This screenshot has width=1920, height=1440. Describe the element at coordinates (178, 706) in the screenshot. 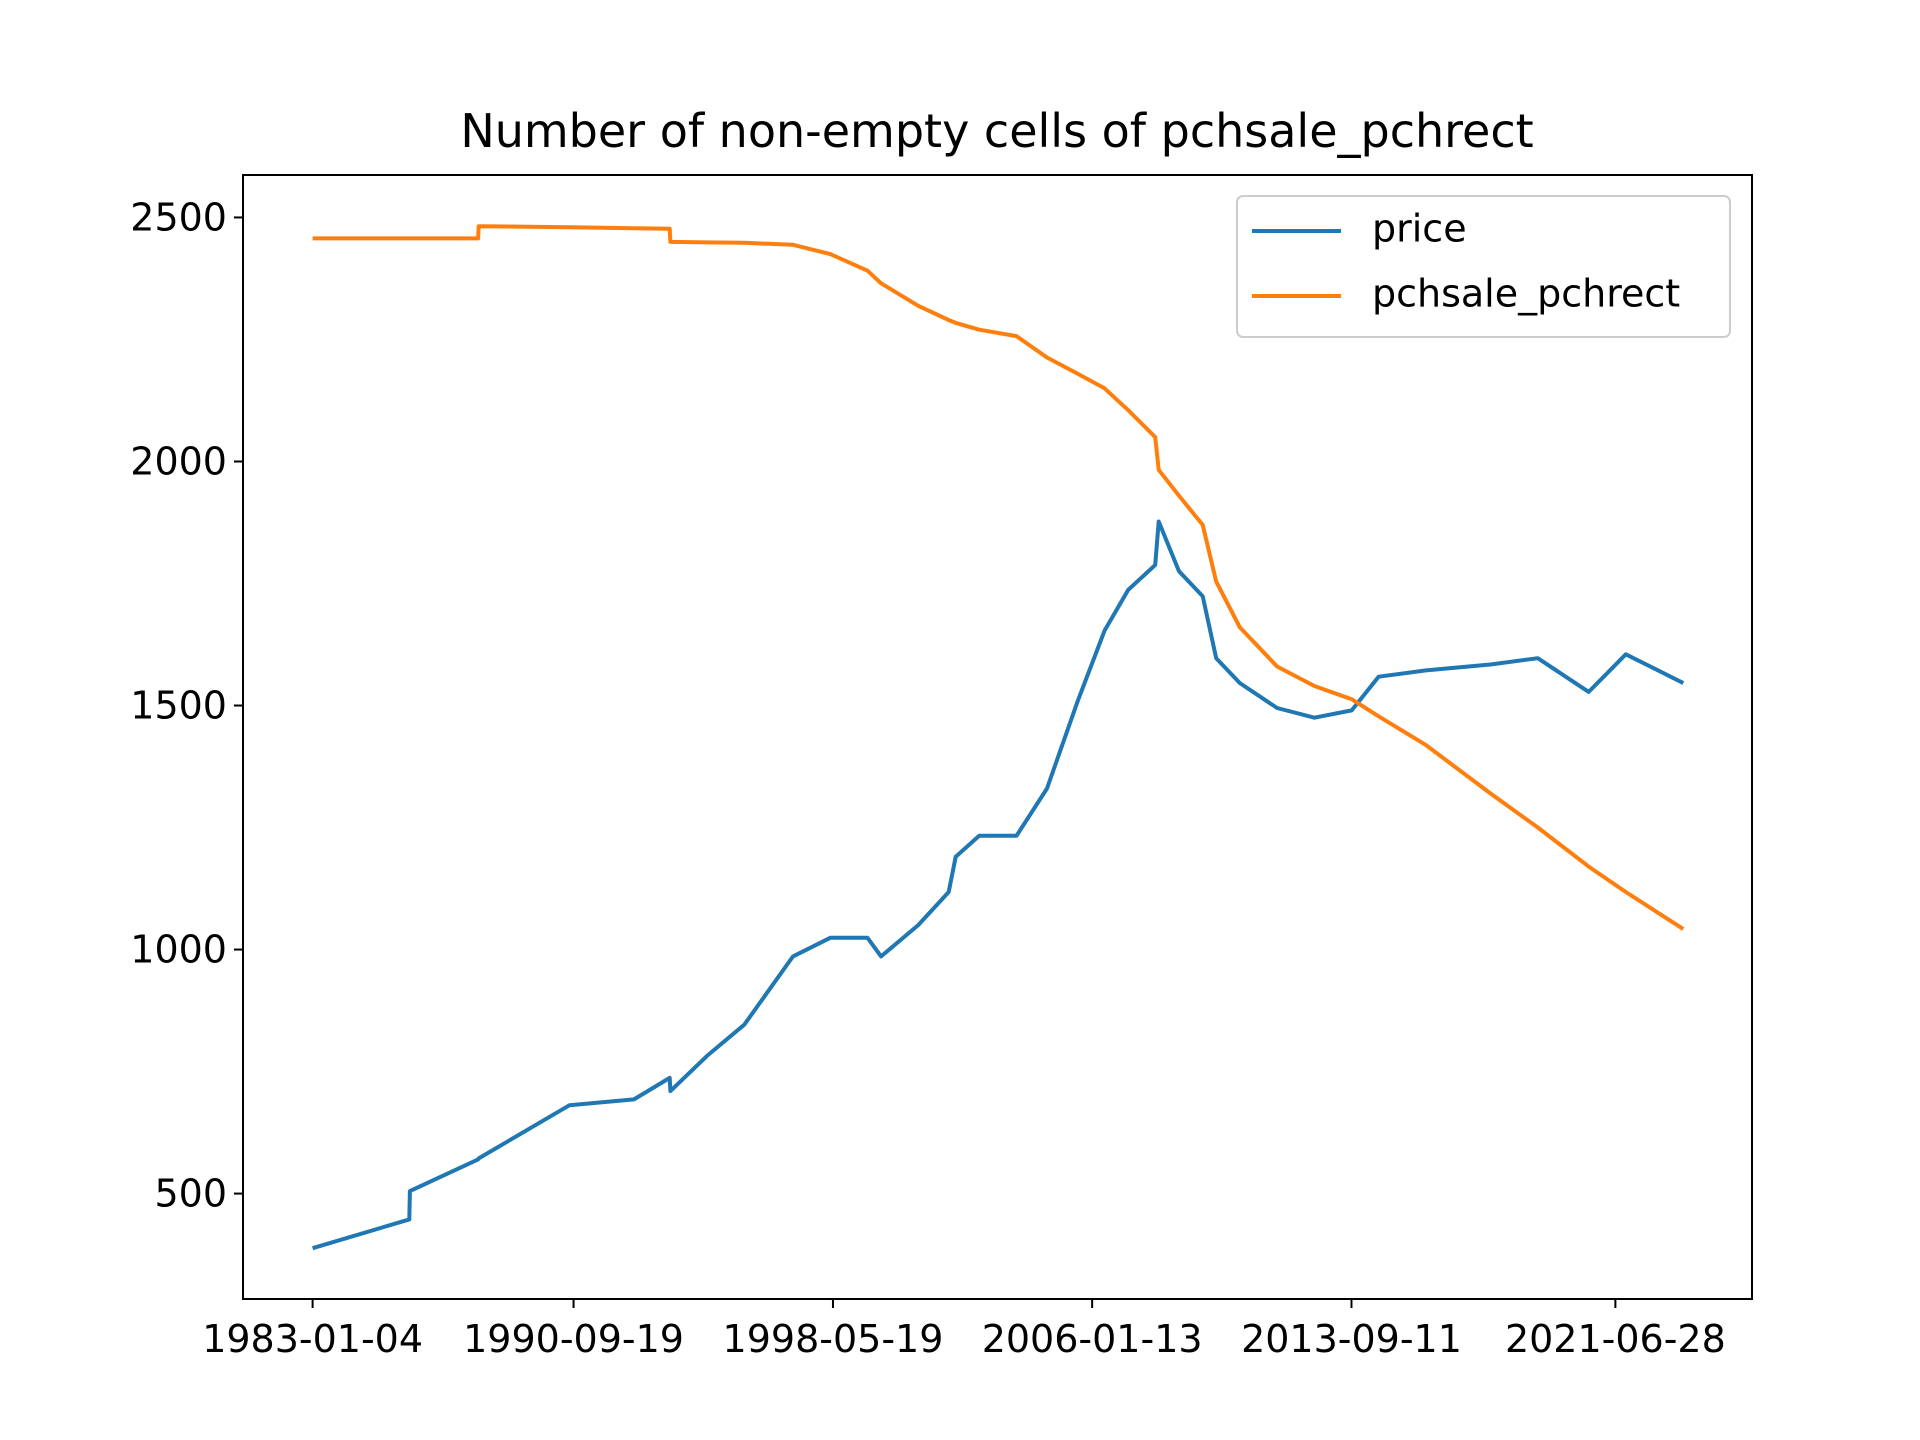

I see `y-tick-label: 1500` at that location.